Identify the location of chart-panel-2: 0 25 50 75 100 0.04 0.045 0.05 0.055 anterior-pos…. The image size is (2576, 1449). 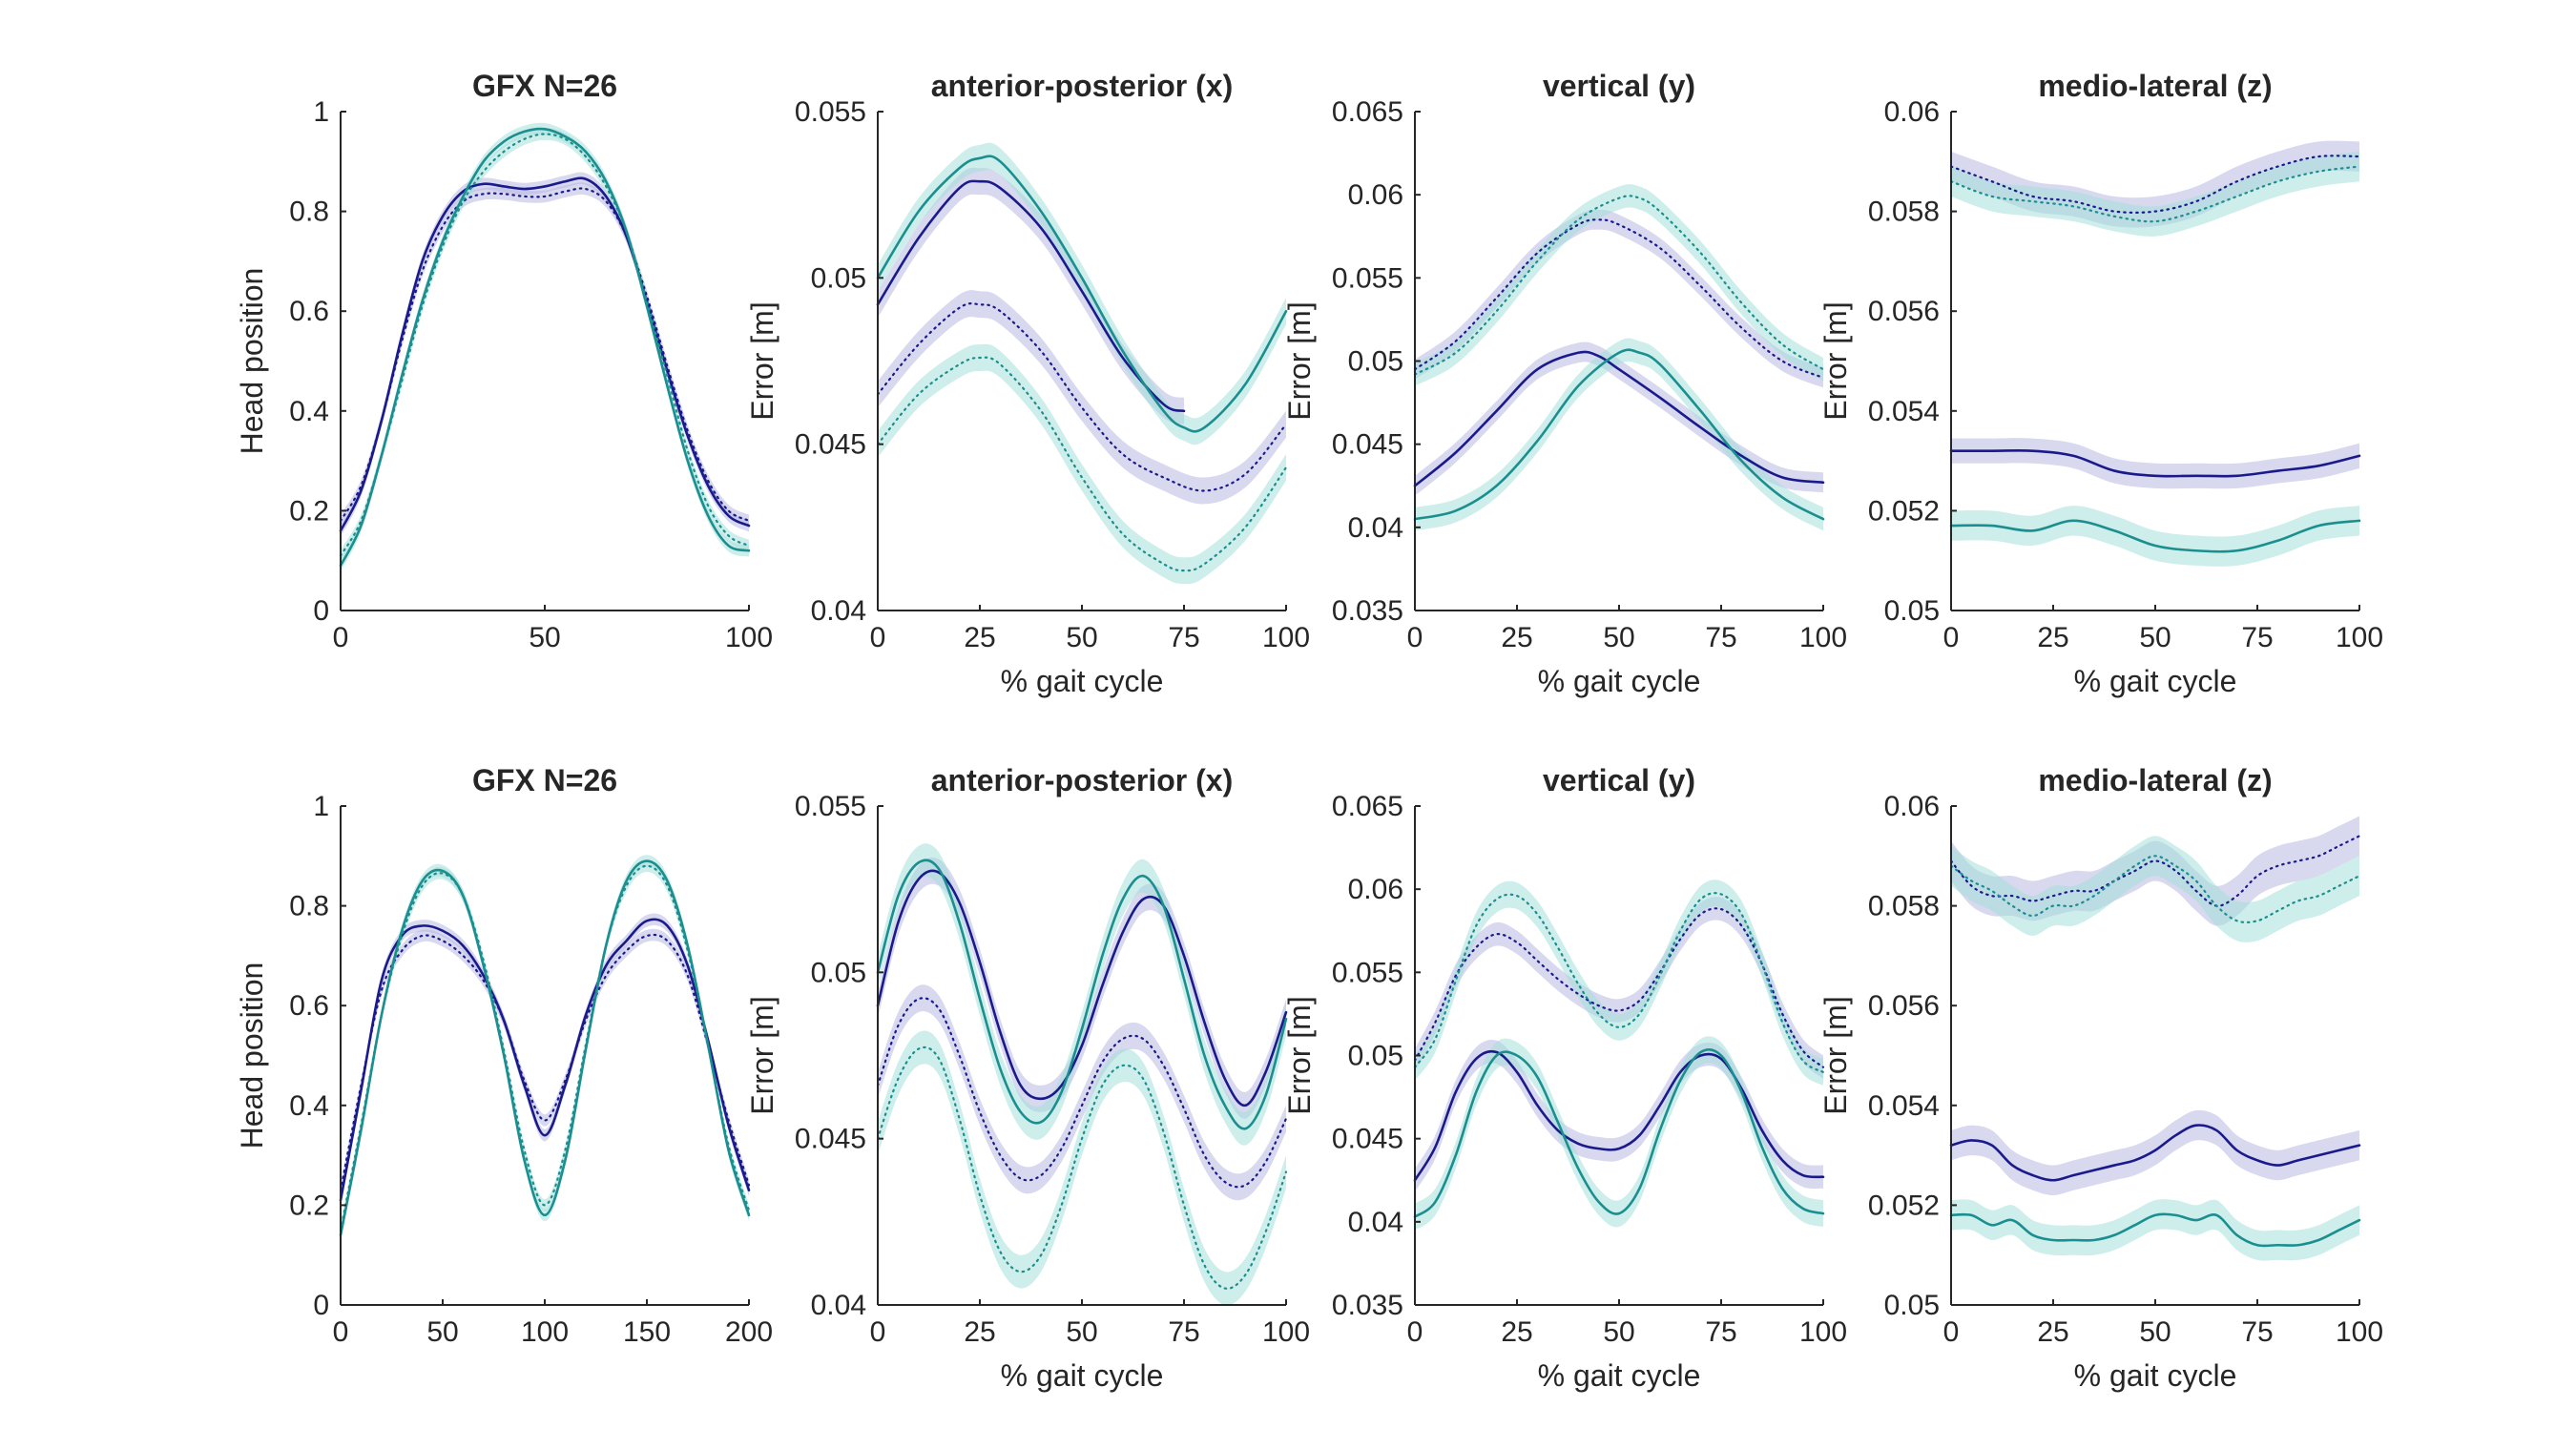
(1027, 383).